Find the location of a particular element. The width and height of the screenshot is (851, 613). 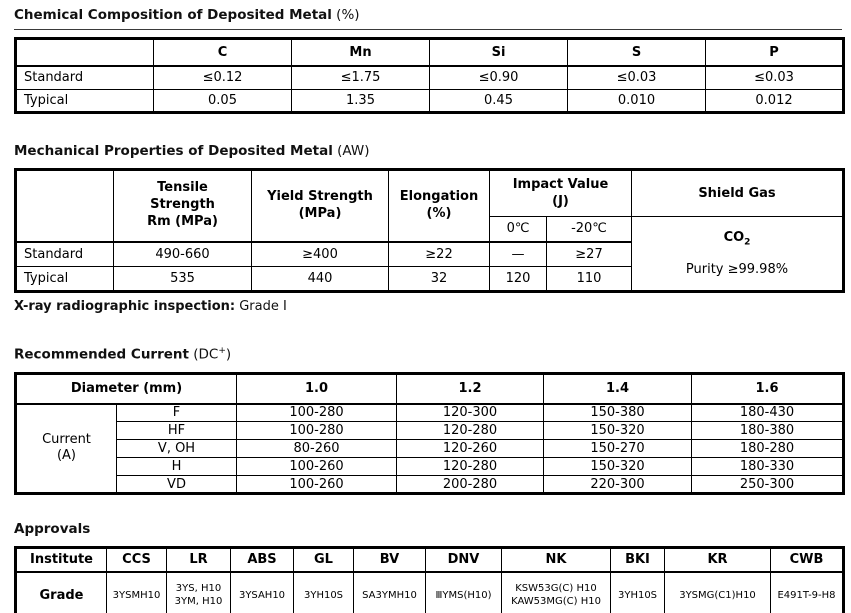

mech-typical-impact-minus20c: 110 is located at coordinates (589, 279).